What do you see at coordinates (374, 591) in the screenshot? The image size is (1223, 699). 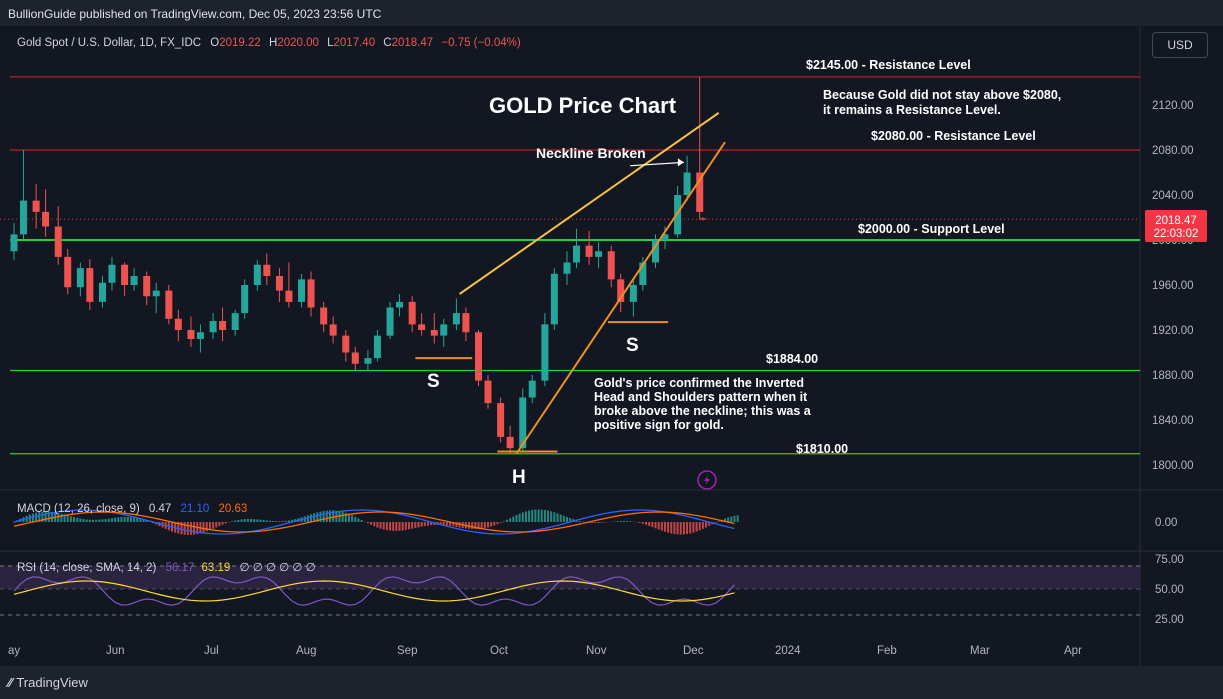 I see `rsi-sma-line` at bounding box center [374, 591].